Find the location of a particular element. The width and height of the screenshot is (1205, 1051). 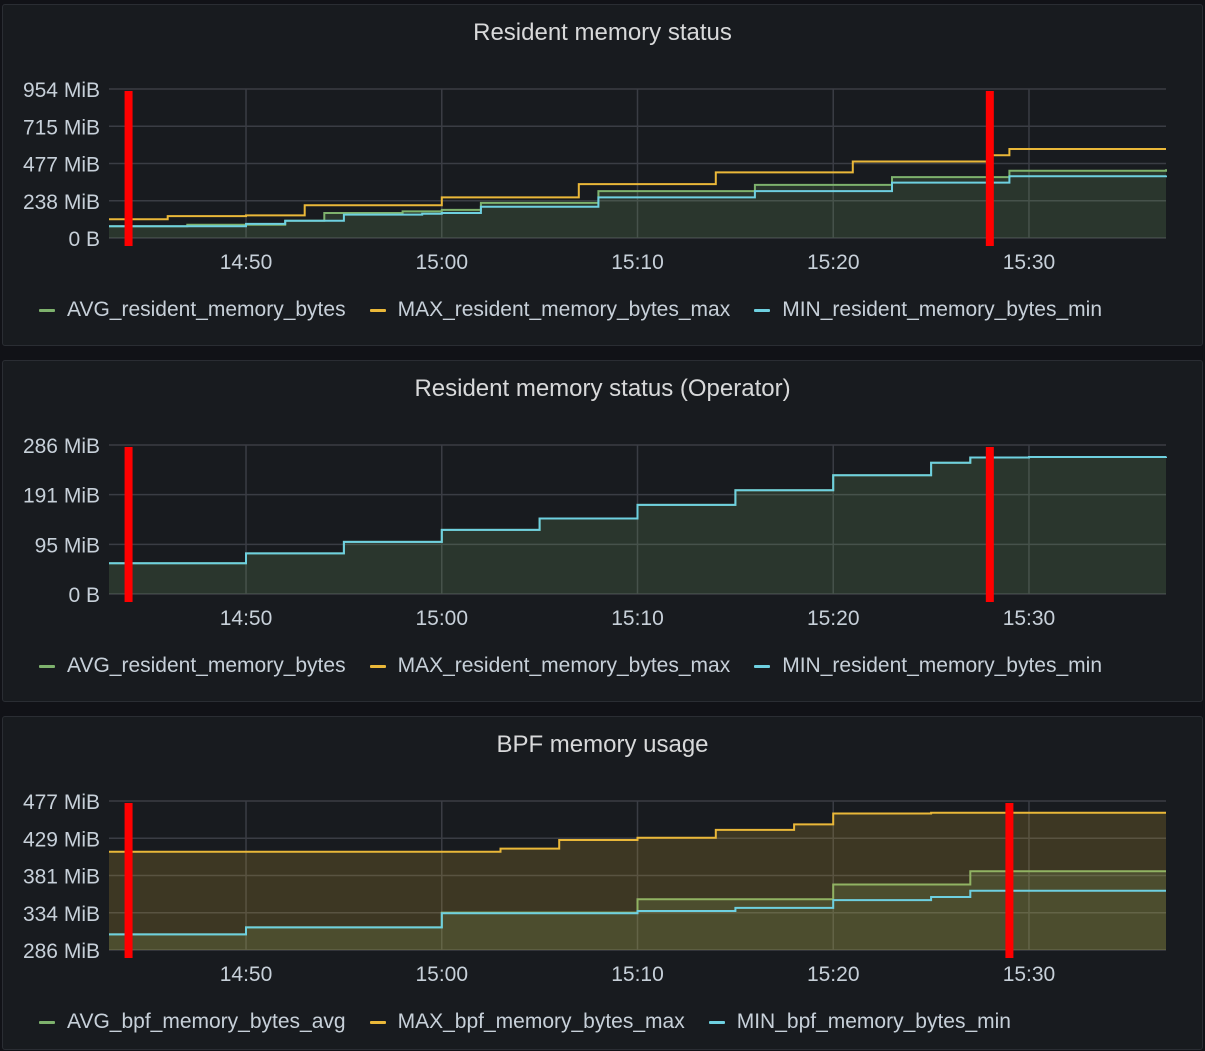

legend-item-min: MIN_bpf_memory_bytes_min is located at coordinates (859, 1022).